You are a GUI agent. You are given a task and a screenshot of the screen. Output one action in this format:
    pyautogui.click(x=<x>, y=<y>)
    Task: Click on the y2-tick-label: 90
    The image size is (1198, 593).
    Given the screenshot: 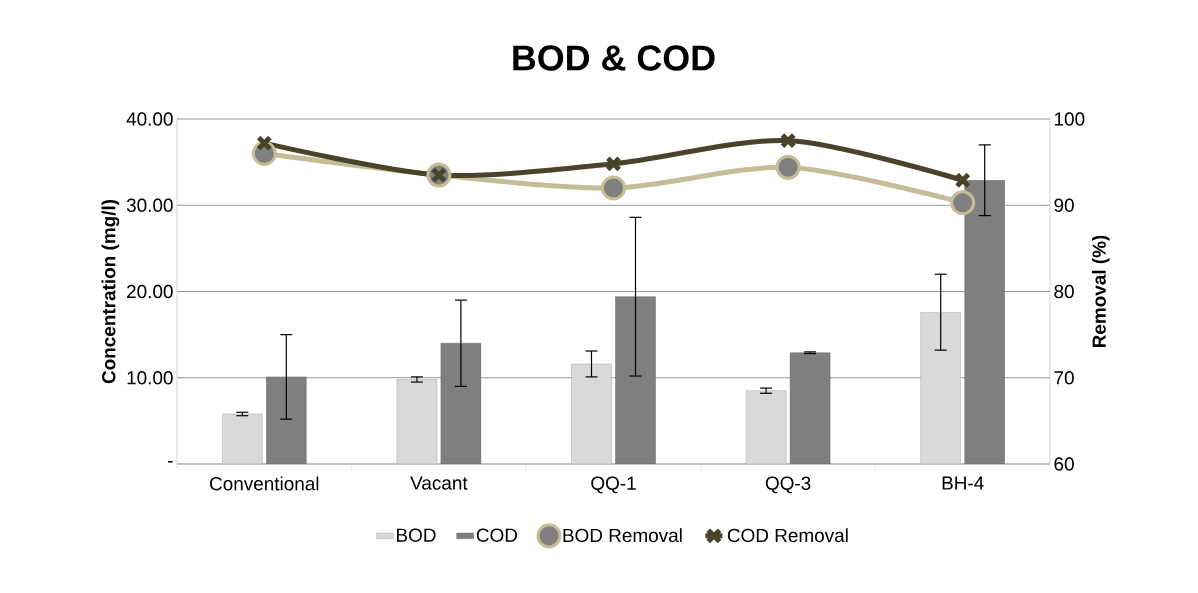 What is the action you would take?
    pyautogui.click(x=1064, y=205)
    